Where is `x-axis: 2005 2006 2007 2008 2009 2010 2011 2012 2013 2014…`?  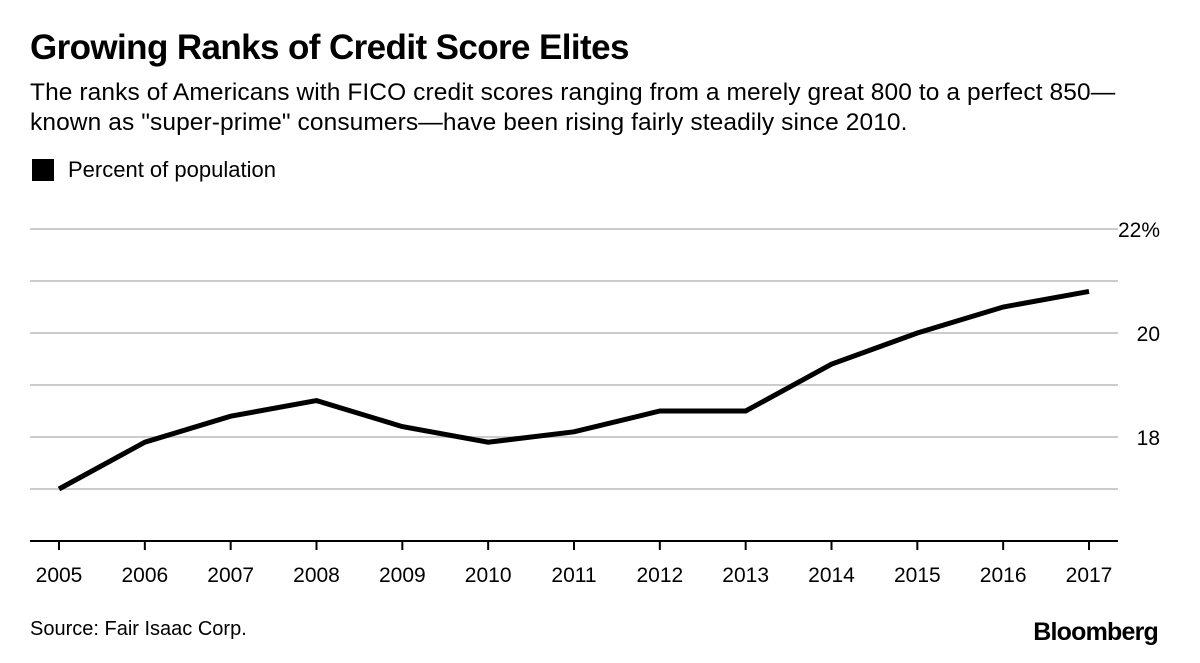
x-axis: 2005 2006 2007 2008 2009 2010 2011 2012 2013 2014… is located at coordinates (574, 563).